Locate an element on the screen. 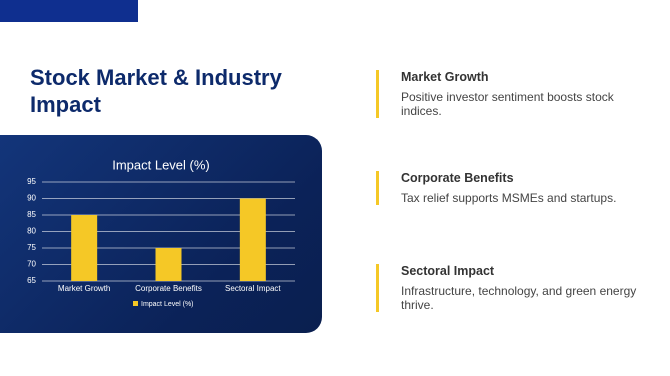 The width and height of the screenshot is (670, 376). chart-title: Impact Level (%) is located at coordinates (161, 164).